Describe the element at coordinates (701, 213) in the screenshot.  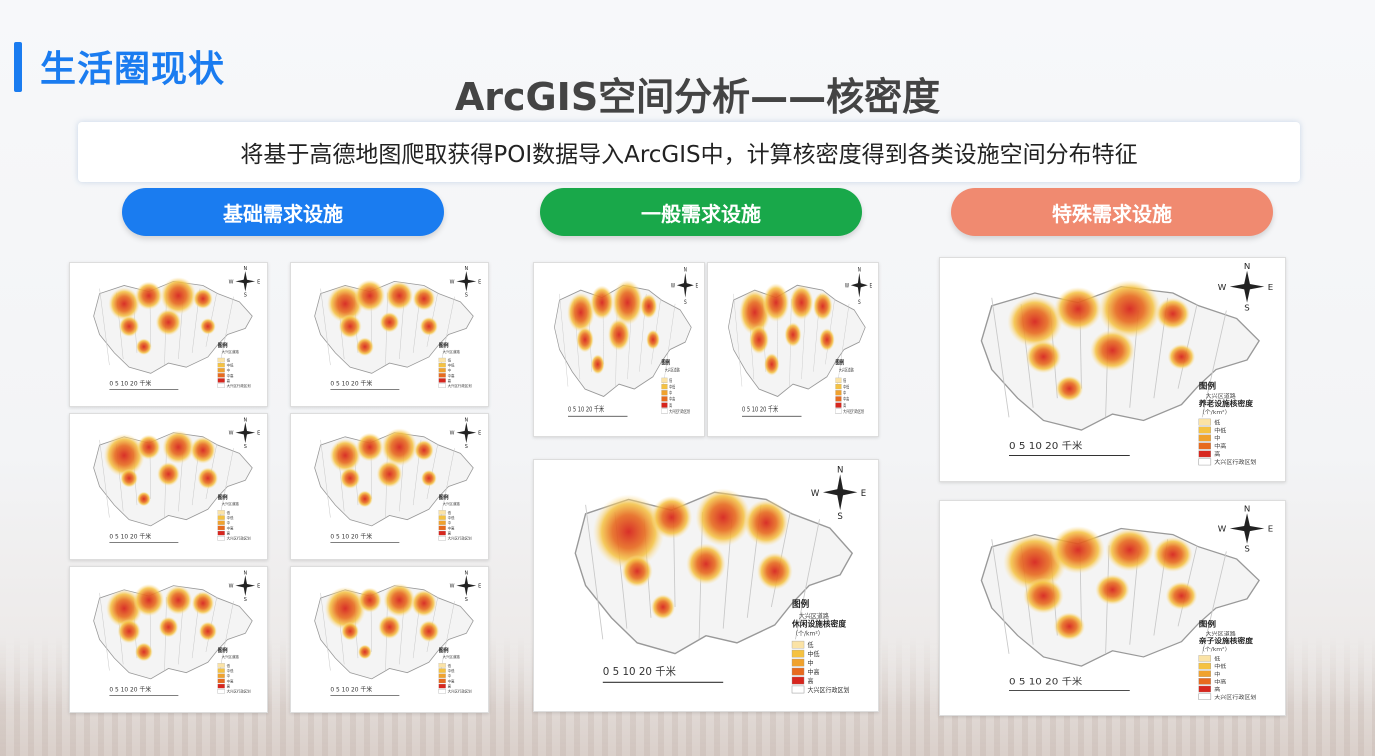
I see `category-label: 一般需求设施` at that location.